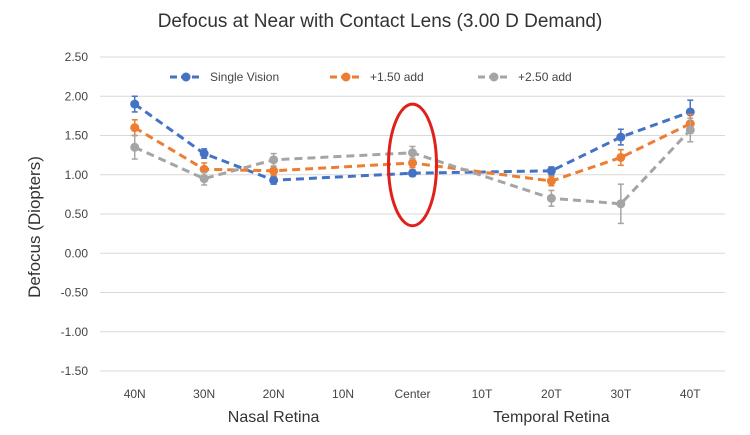 This screenshot has height=435, width=750. I want to click on y-tick-label: -1.00, so click(75, 332).